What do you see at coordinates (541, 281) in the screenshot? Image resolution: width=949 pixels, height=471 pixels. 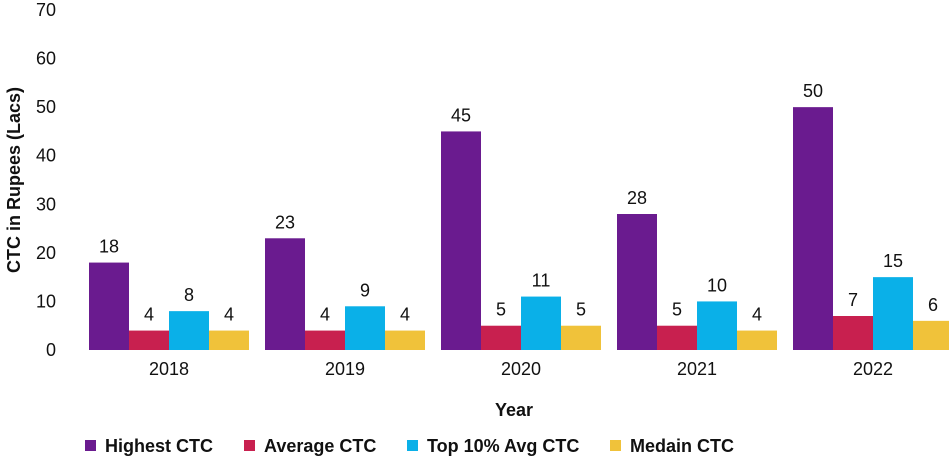 I see `data-label: 11` at bounding box center [541, 281].